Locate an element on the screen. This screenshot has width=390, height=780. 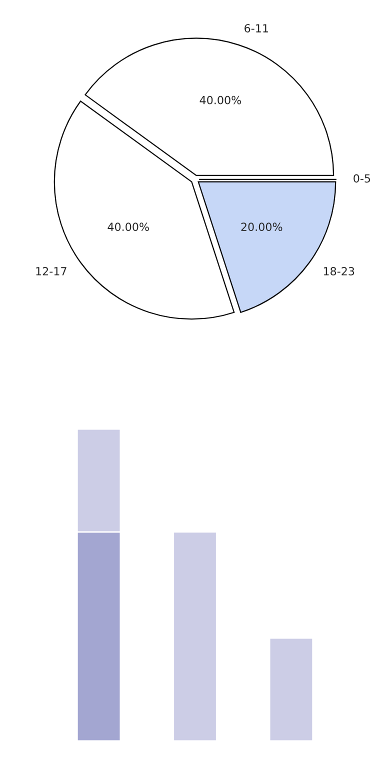
category-label: 0-5 is located at coordinates (362, 178).